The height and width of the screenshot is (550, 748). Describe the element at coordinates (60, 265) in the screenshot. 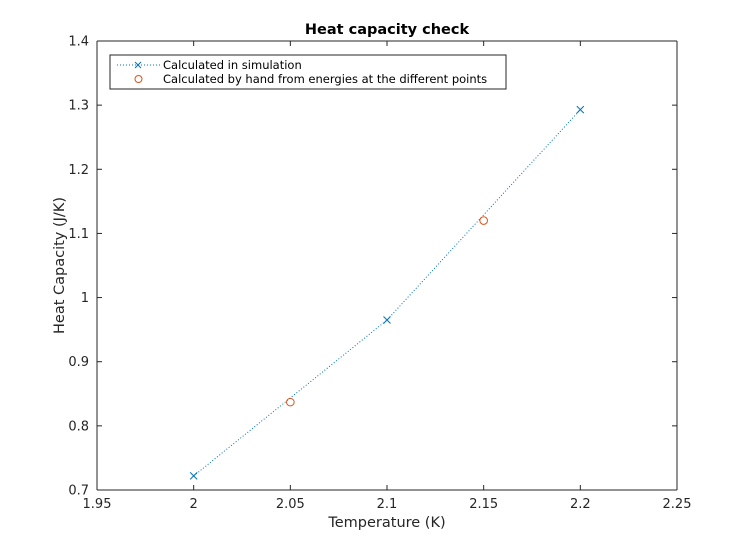

I see `y-axis-label: Heat Capacity (J/K)` at that location.